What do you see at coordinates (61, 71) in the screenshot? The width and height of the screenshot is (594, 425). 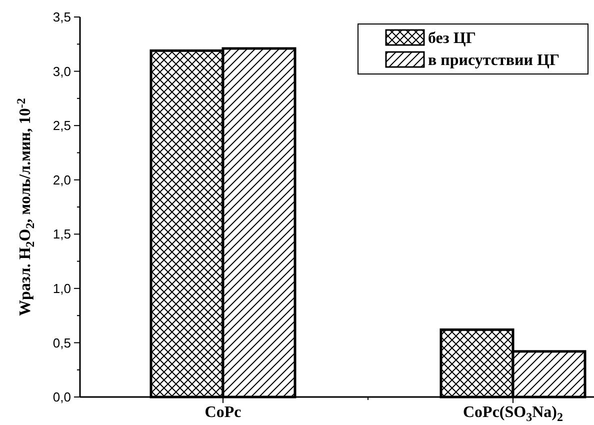 I see `y-tick-label: 3,0` at bounding box center [61, 71].